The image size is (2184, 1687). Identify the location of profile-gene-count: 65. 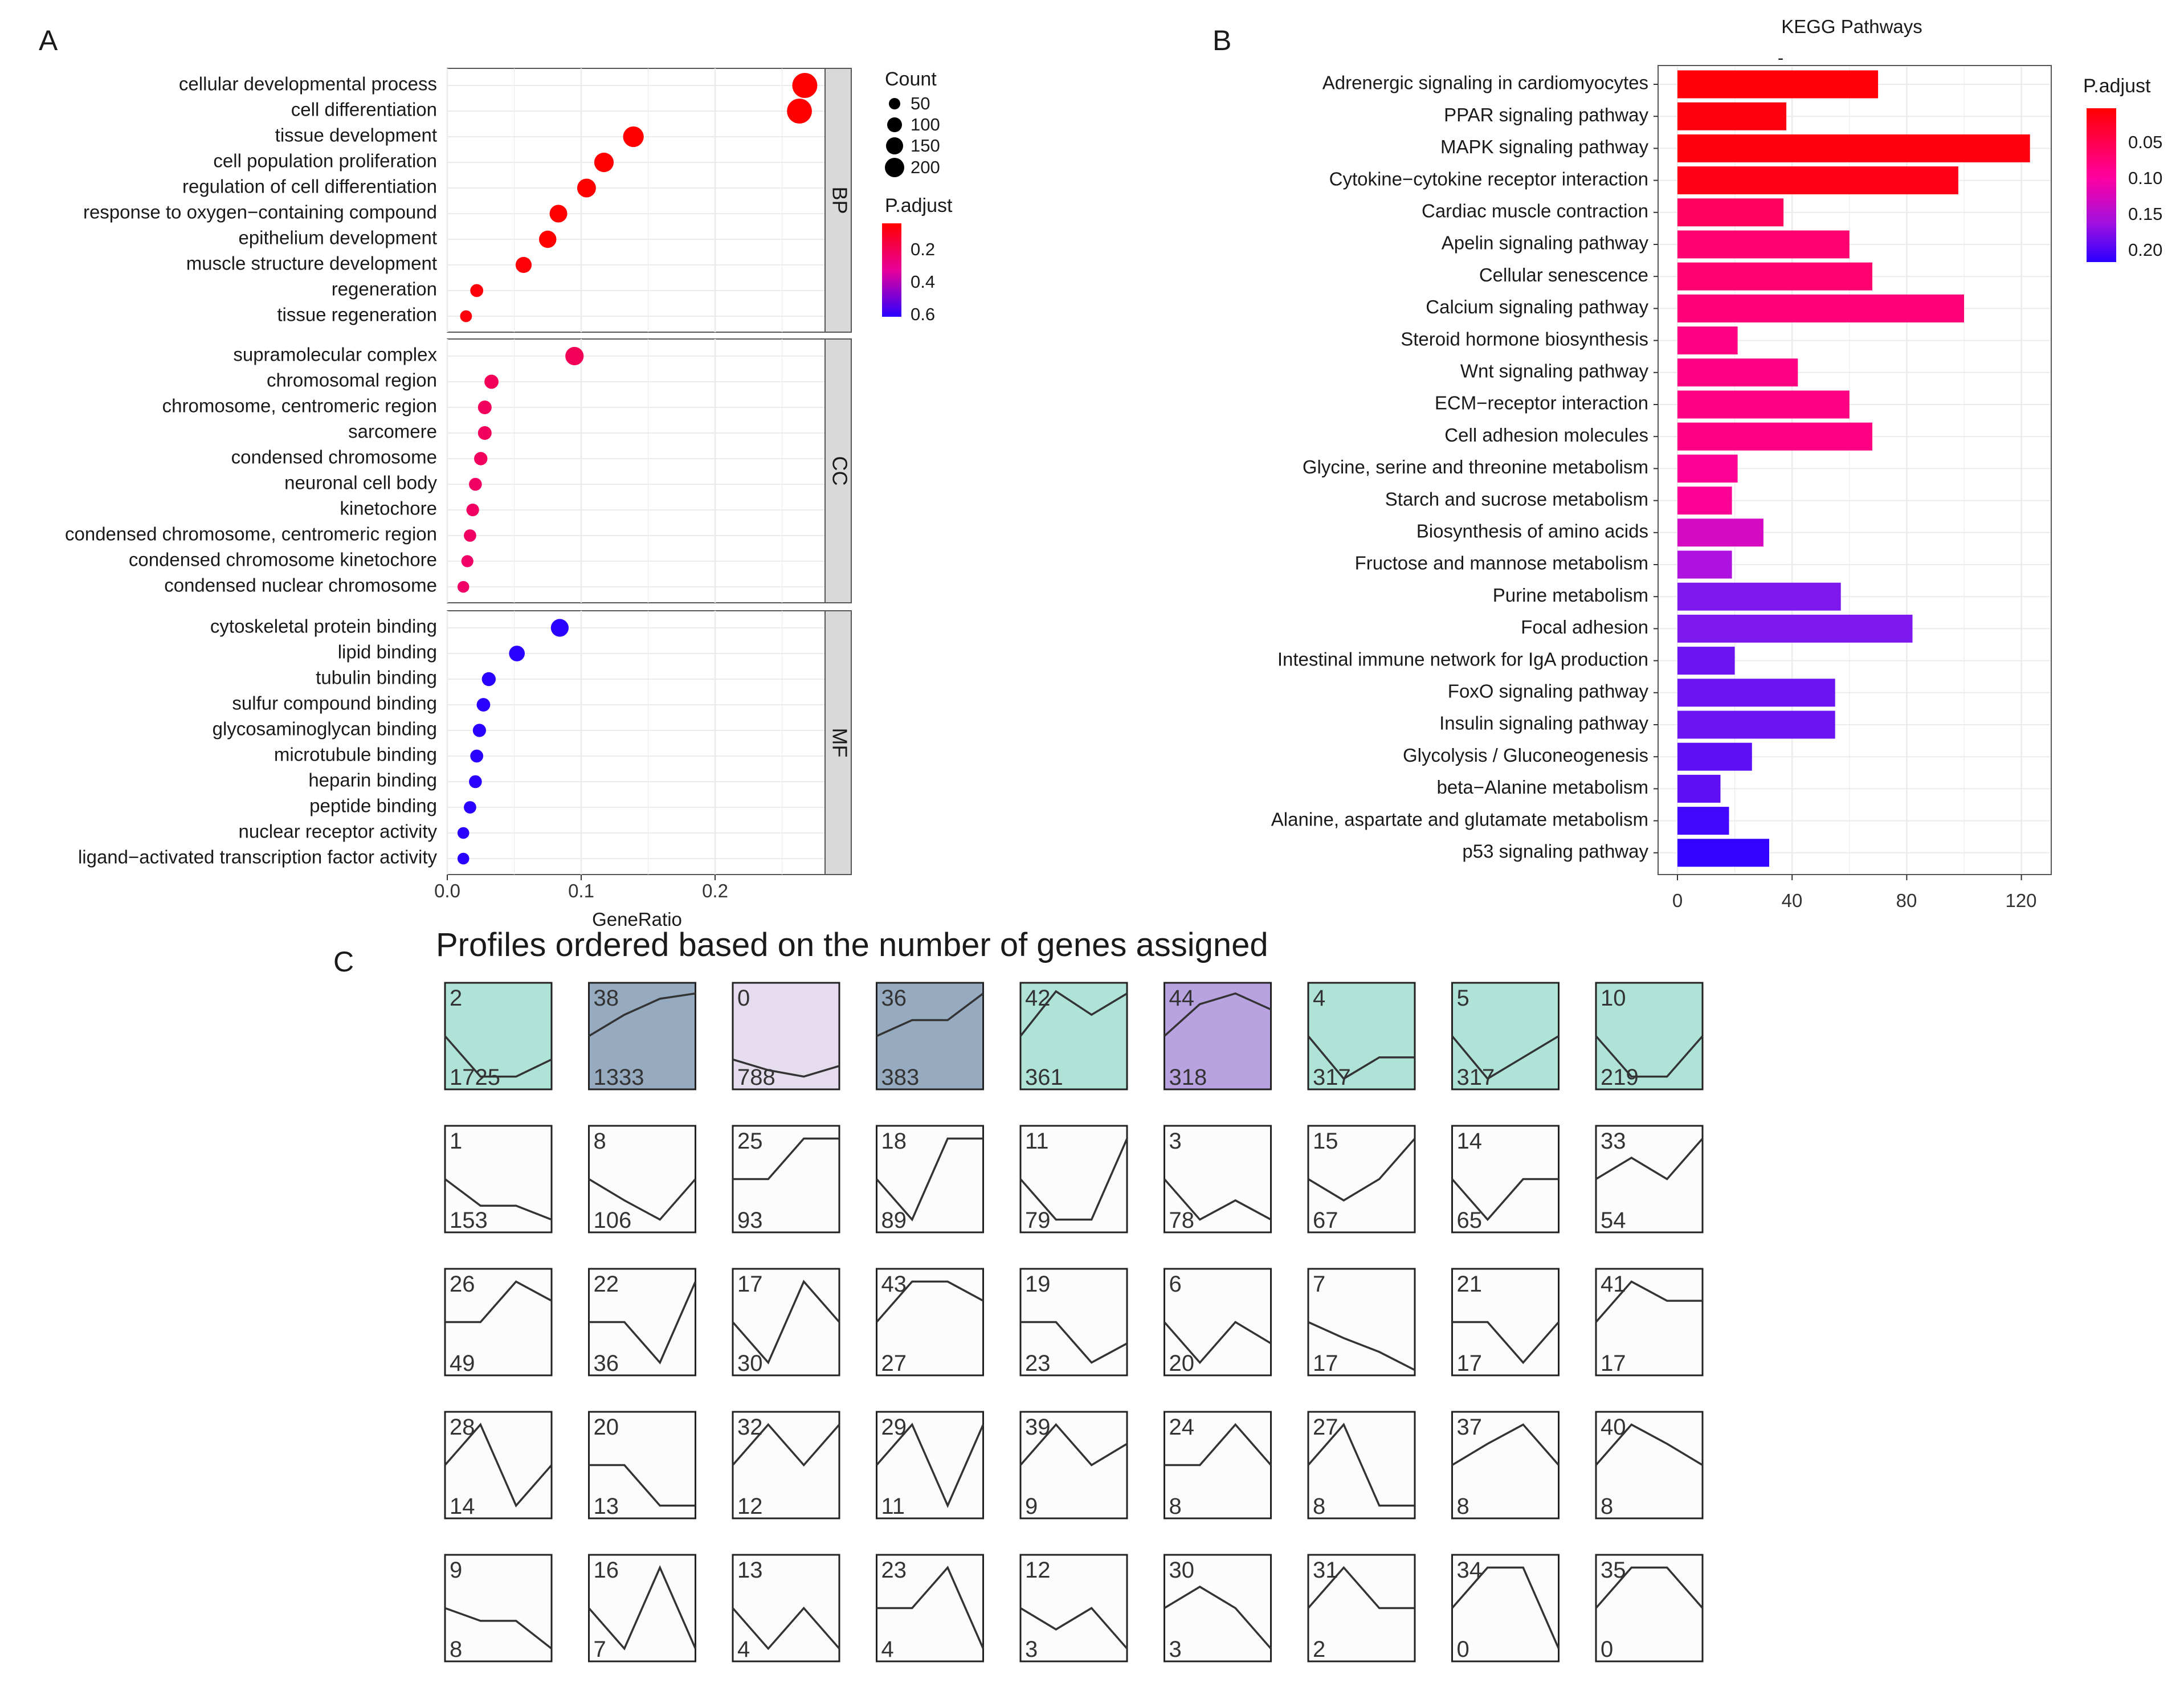
(1470, 1220).